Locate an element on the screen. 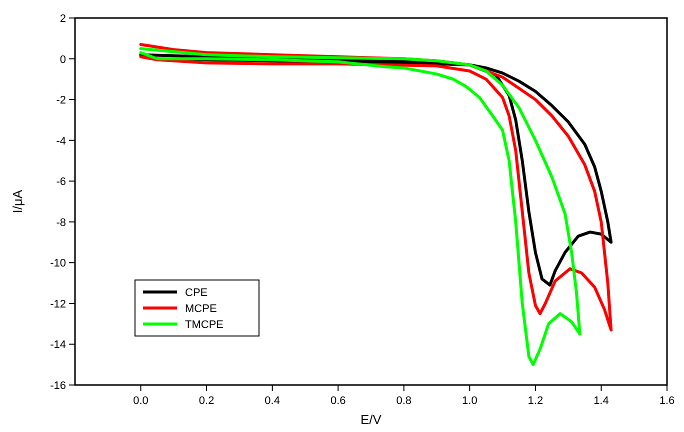  legend-label: MCPE is located at coordinates (201, 309).